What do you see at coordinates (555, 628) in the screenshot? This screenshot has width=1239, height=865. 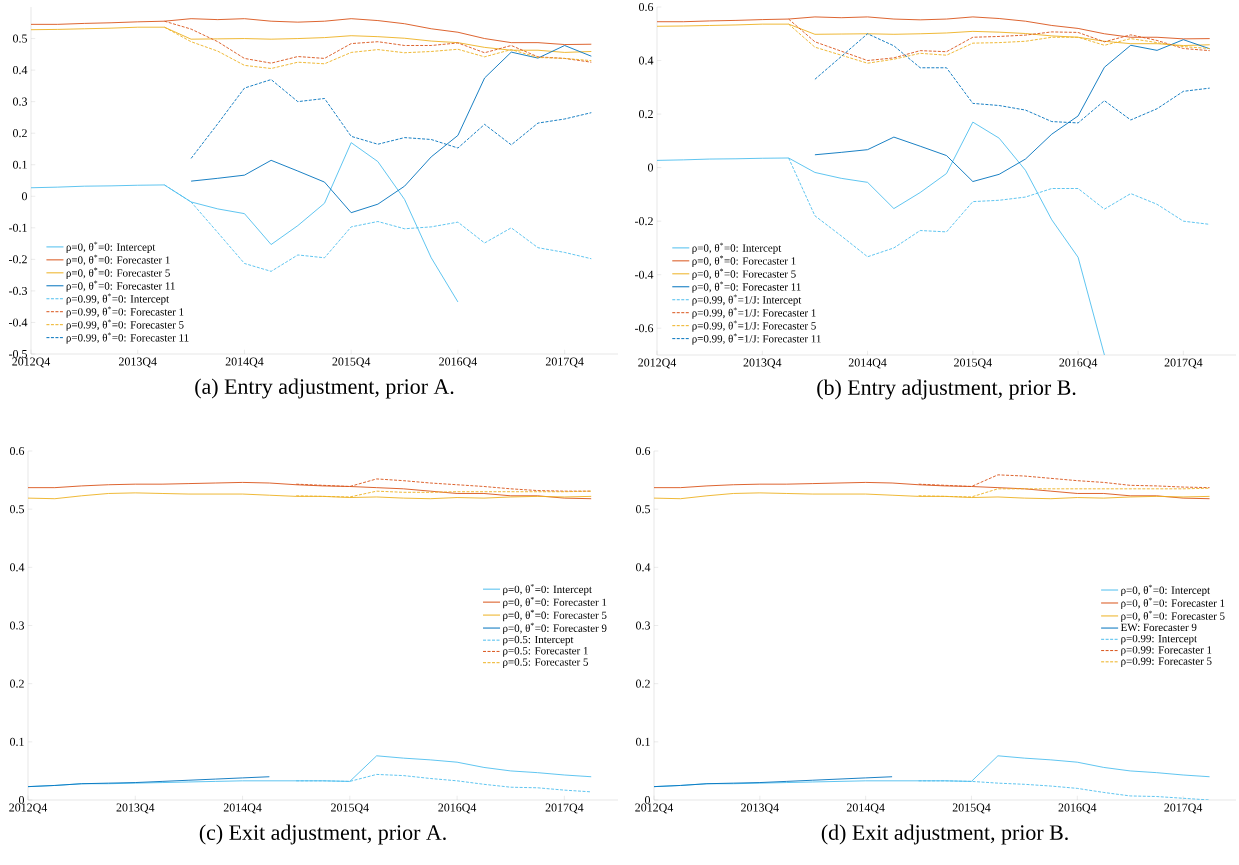 I see `legend-label: ρ=0, θ$^{*}$=0: Forecaster 9` at bounding box center [555, 628].